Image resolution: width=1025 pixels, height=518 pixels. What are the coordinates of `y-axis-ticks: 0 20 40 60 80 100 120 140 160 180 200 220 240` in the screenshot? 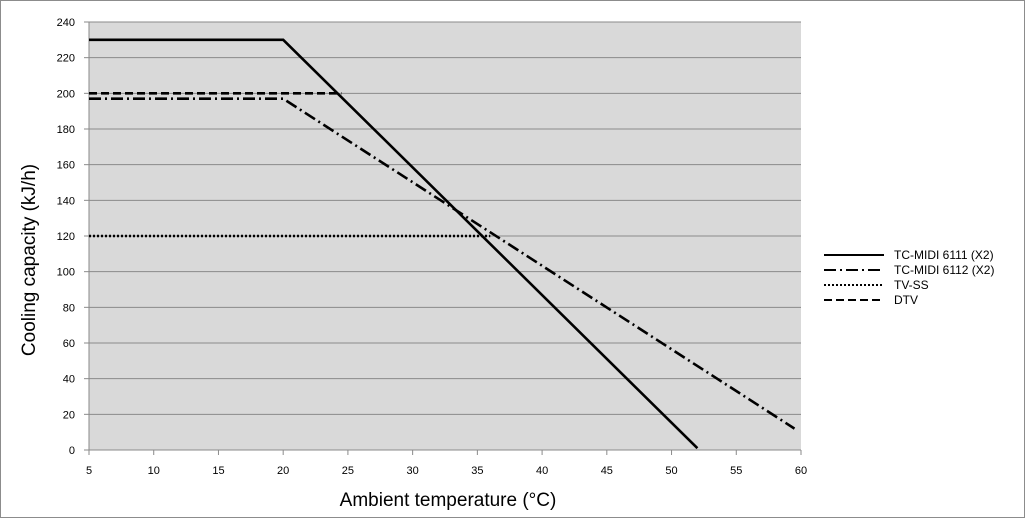 It's located at (73, 237).